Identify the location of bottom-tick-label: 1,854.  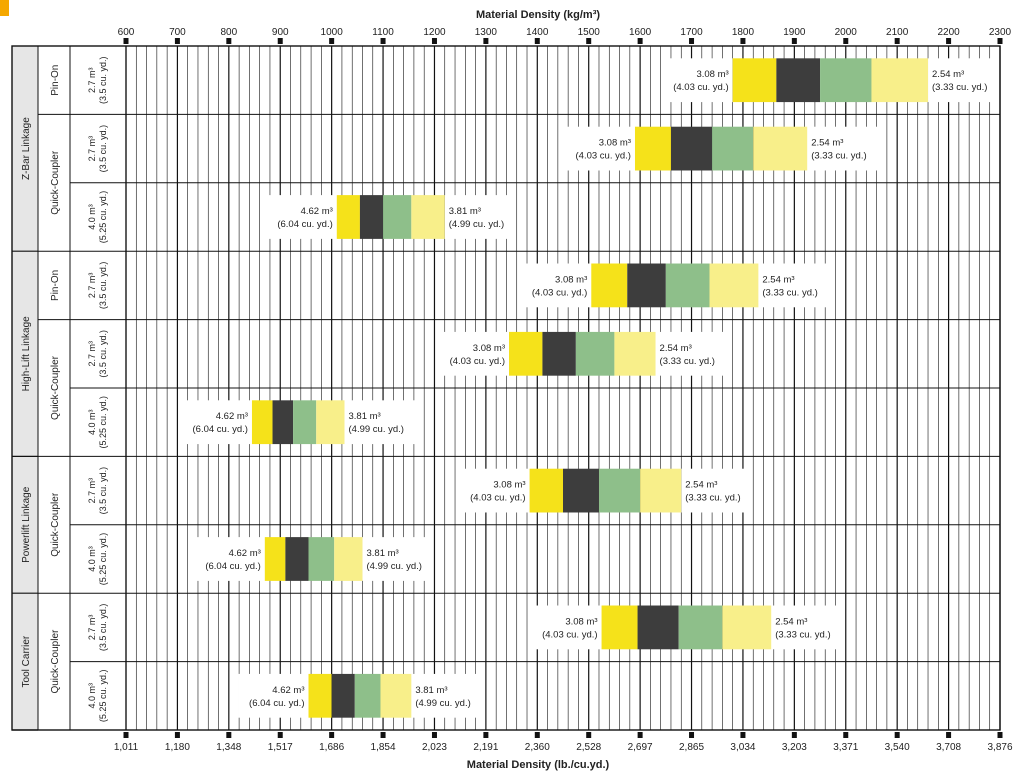
(383, 747).